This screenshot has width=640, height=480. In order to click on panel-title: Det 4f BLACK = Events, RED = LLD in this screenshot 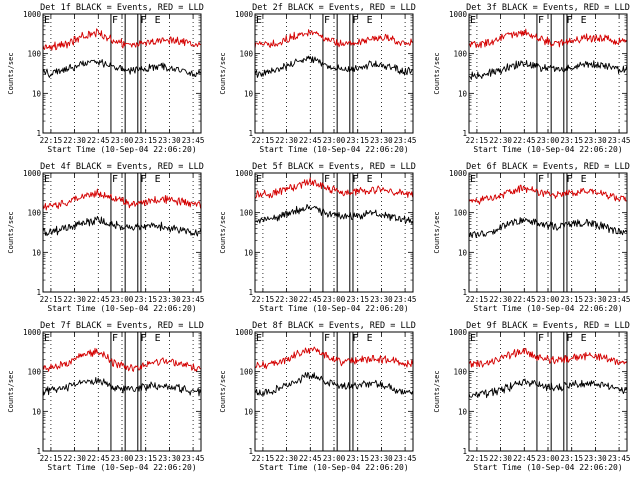, I will do `click(122, 167)`.